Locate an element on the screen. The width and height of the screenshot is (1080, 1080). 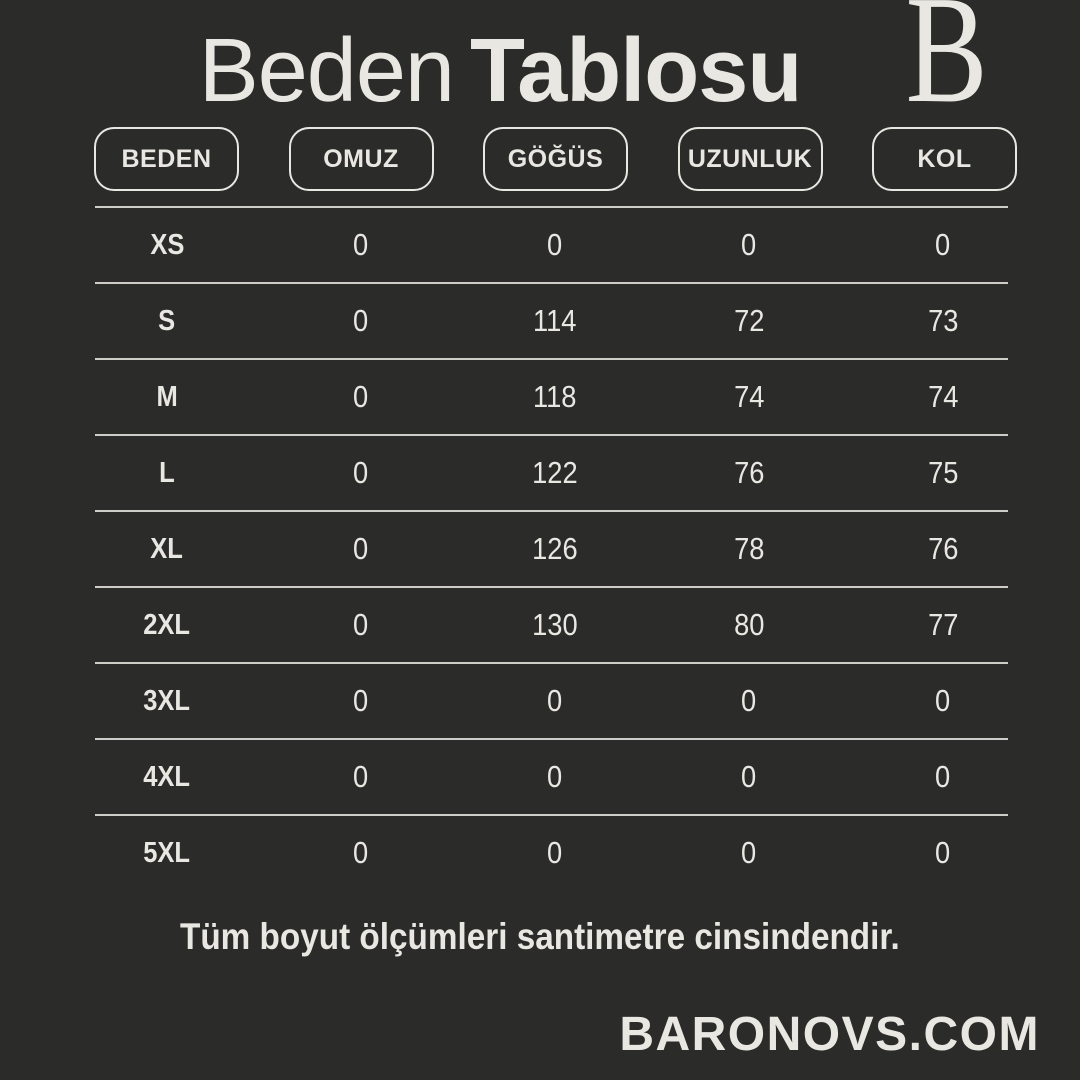
value-text: 122 is located at coordinates (555, 472).